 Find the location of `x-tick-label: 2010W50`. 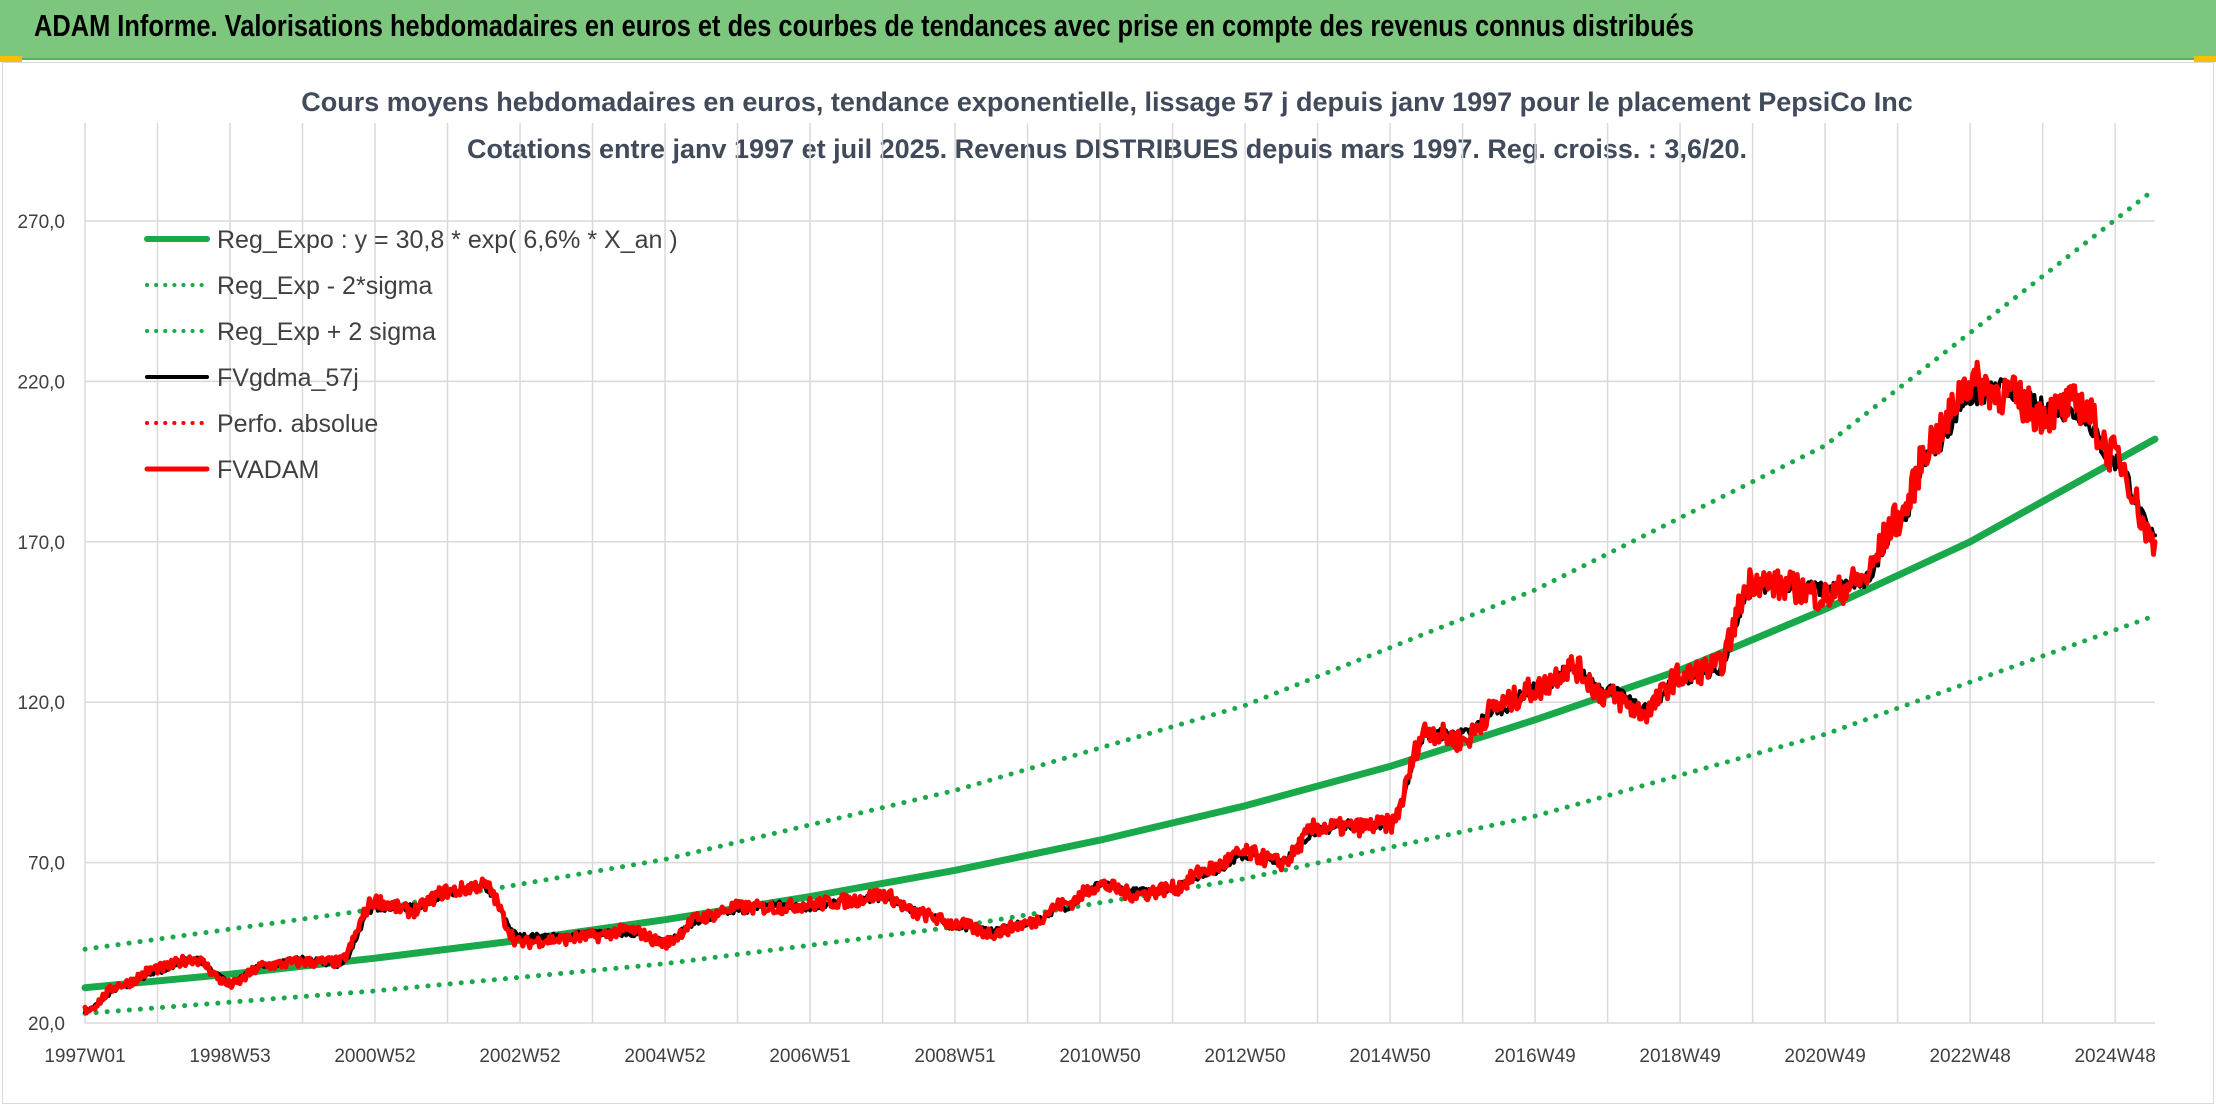

x-tick-label: 2010W50 is located at coordinates (1099, 1056).